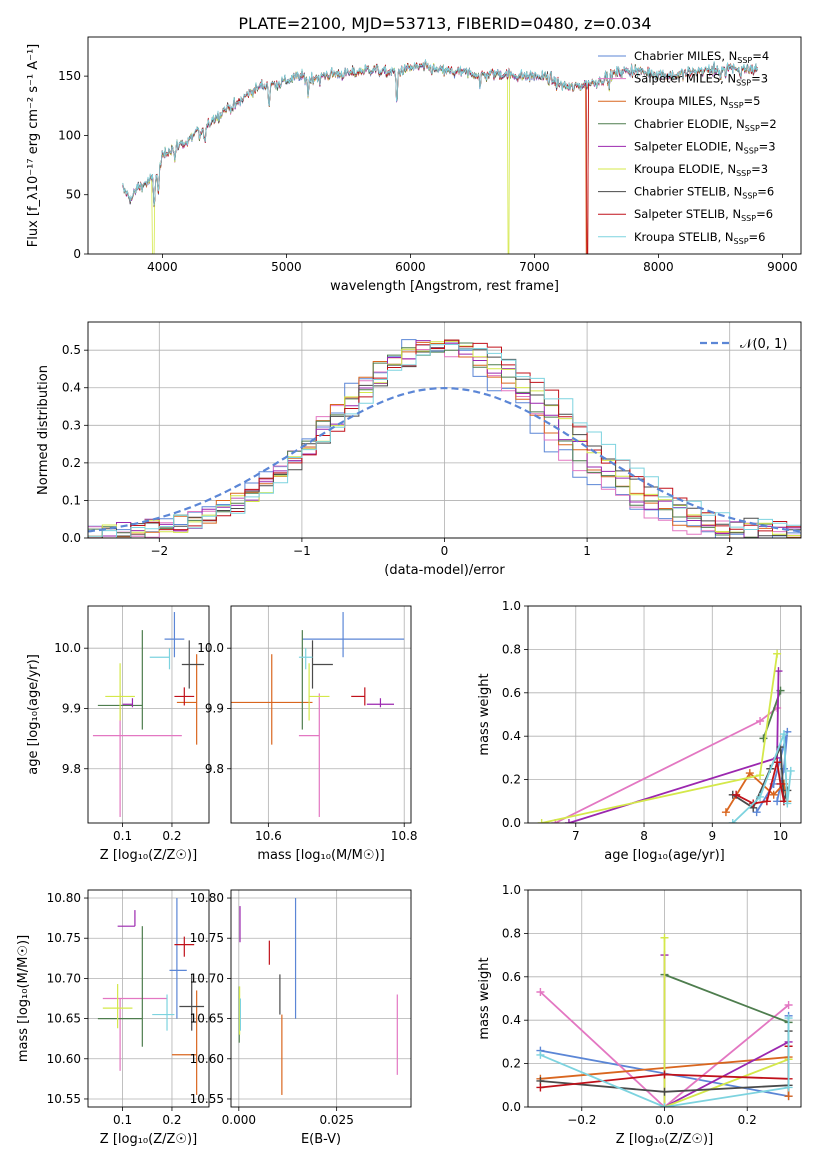  What do you see at coordinates (122, 1120) in the screenshot?
I see `x-tick-label: 0.1` at bounding box center [122, 1120].